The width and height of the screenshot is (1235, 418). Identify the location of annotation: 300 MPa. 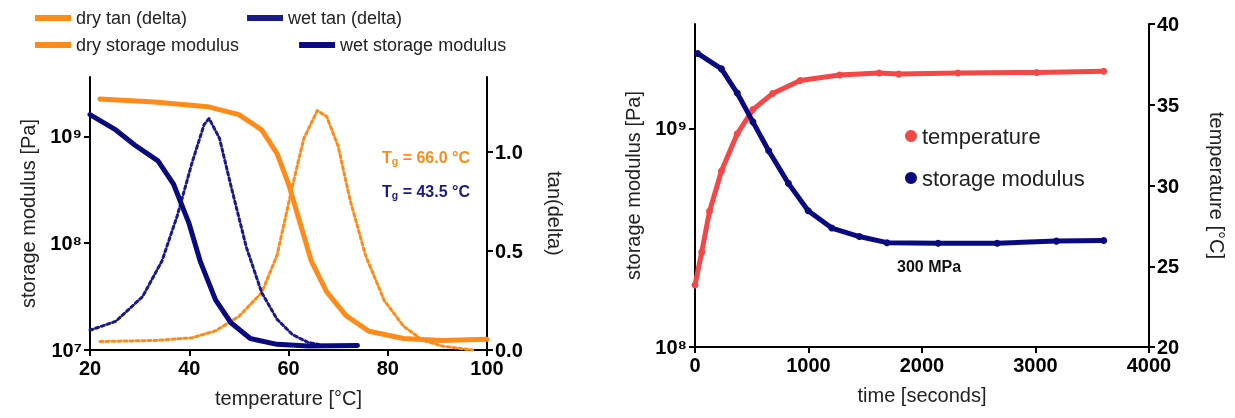
(929, 266).